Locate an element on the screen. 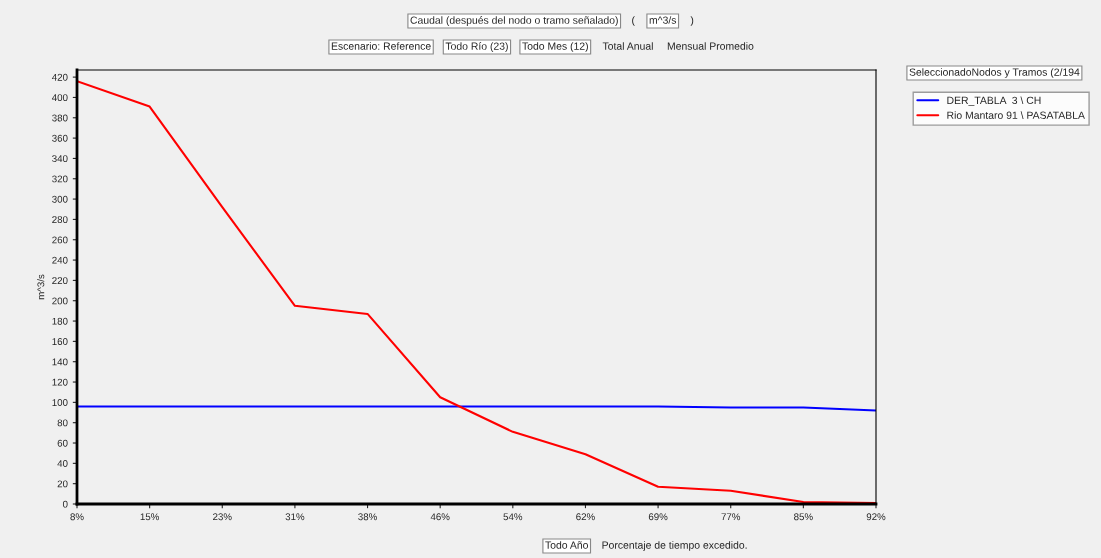 Image resolution: width=1101 pixels, height=558 pixels. x-tick-label: 8% is located at coordinates (77, 517).